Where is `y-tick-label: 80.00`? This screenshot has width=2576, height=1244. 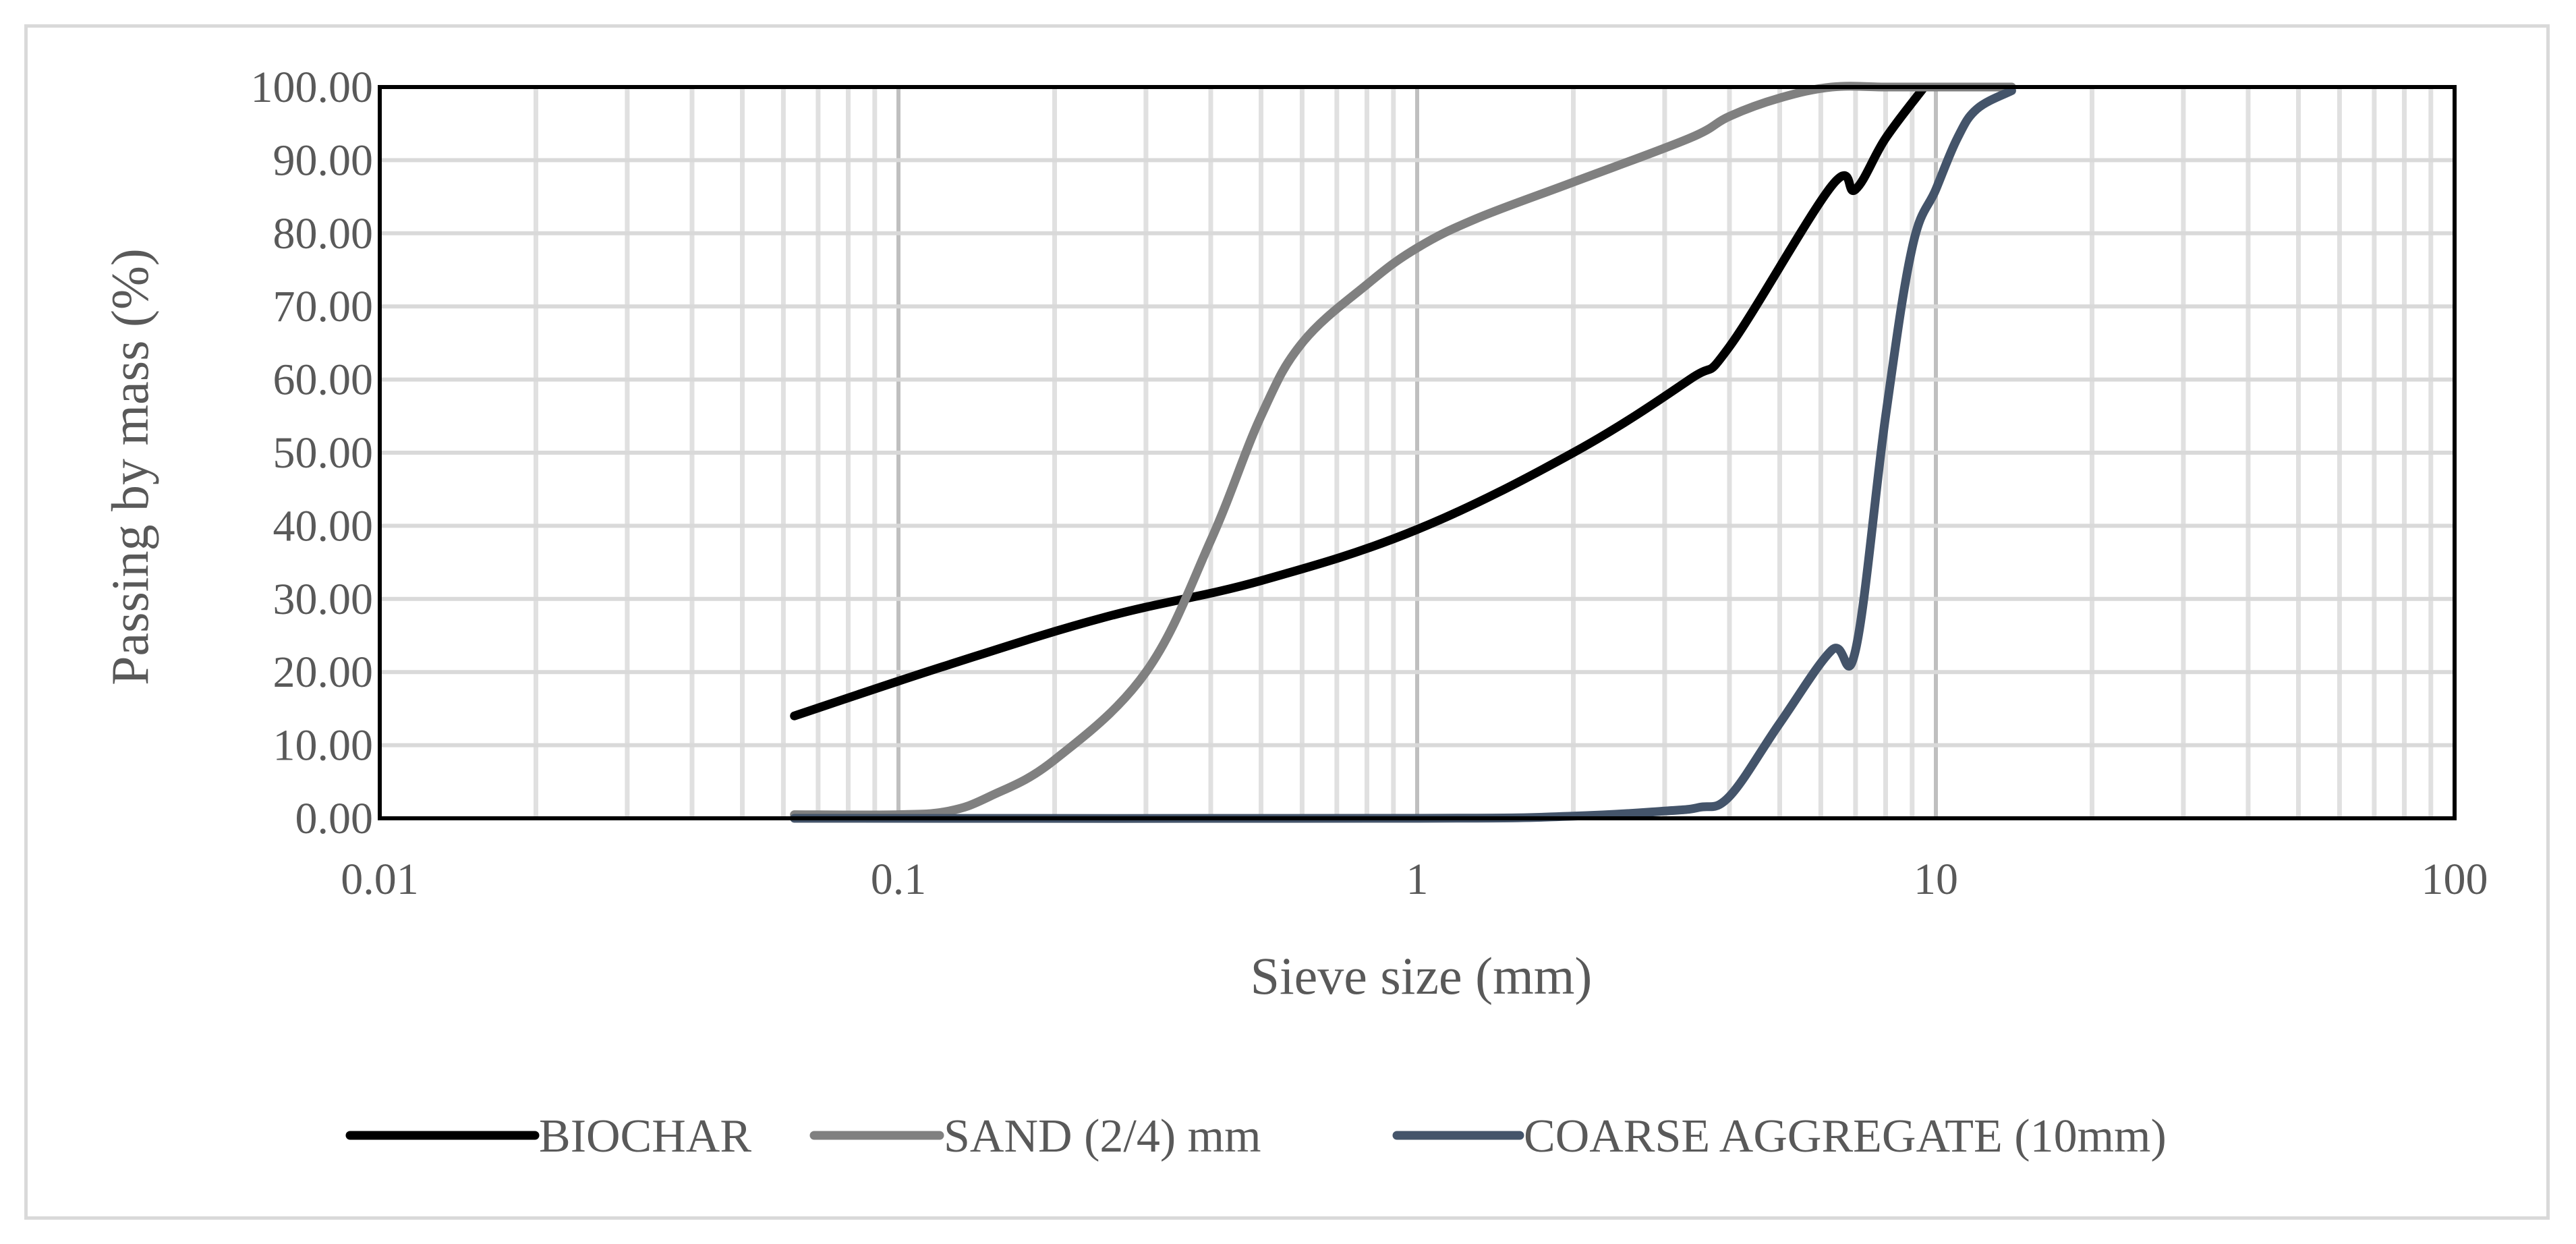 y-tick-label: 80.00 is located at coordinates (323, 233).